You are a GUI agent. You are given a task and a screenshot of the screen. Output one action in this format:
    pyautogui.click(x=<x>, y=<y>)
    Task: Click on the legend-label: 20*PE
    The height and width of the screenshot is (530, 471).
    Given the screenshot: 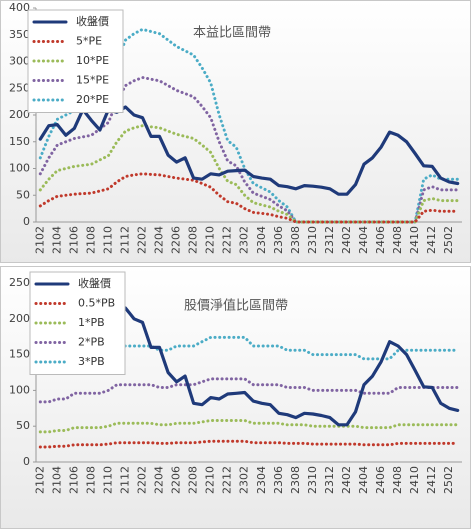 What is the action you would take?
    pyautogui.click(x=92, y=99)
    